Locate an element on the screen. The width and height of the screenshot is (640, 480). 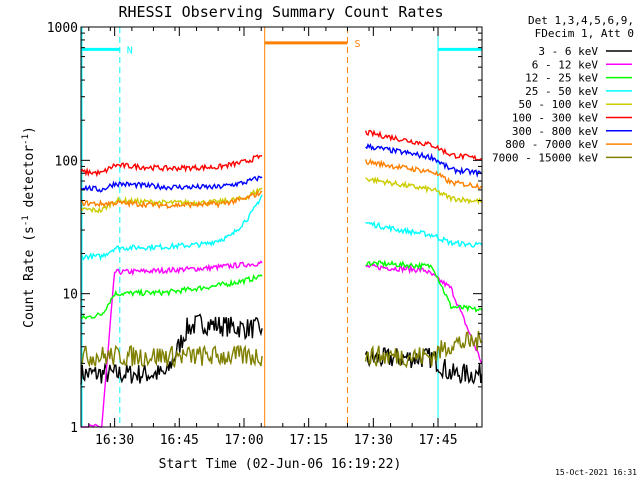
legend-entry-label: 12 - 25 keV is located at coordinates (561, 78).